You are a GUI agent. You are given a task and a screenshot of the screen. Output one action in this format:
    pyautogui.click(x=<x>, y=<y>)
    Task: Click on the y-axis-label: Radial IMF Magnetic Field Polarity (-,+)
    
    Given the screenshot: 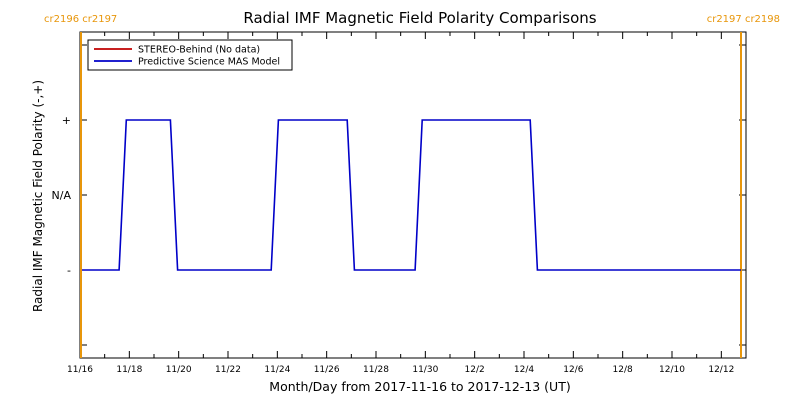 What is the action you would take?
    pyautogui.click(x=38, y=196)
    